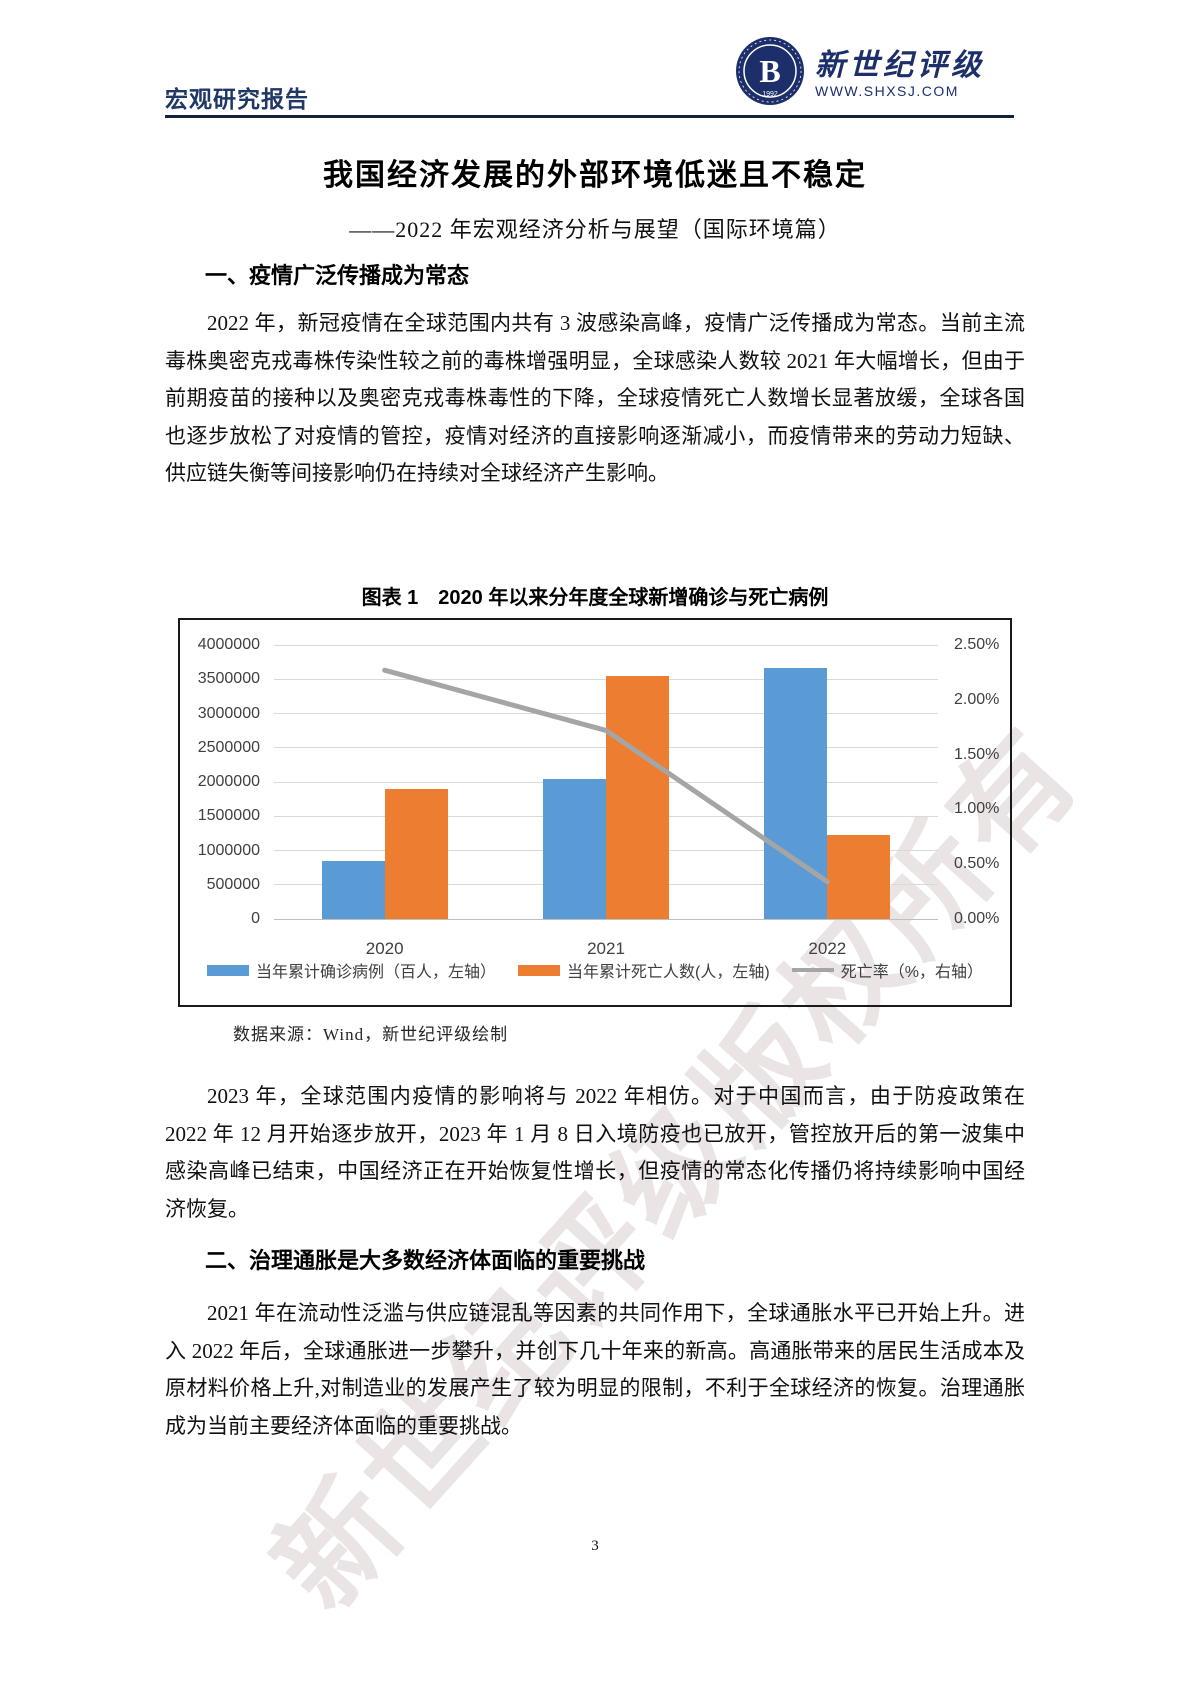 The height and width of the screenshot is (1683, 1190). What do you see at coordinates (595, 598) in the screenshot?
I see `figure-title: 图表 1 2020 年以来分年度全球新增确诊与死亡病例` at bounding box center [595, 598].